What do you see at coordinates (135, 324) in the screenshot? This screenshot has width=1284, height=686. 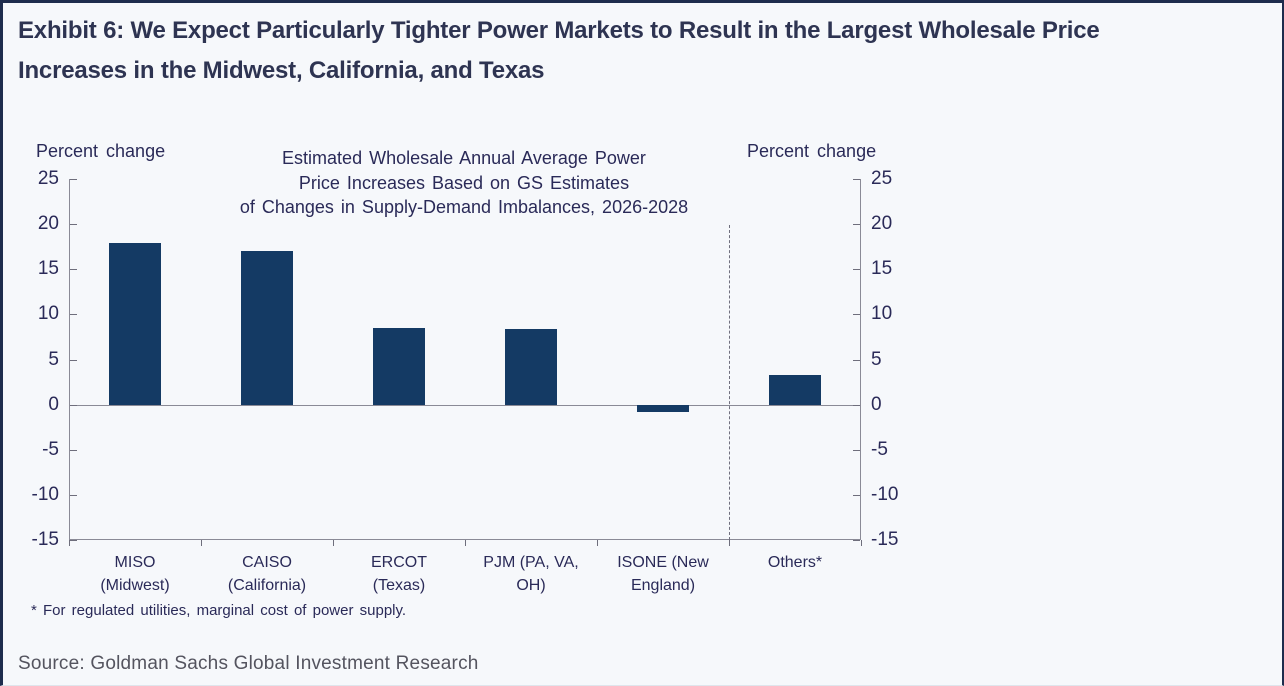 I see `bar-miso` at bounding box center [135, 324].